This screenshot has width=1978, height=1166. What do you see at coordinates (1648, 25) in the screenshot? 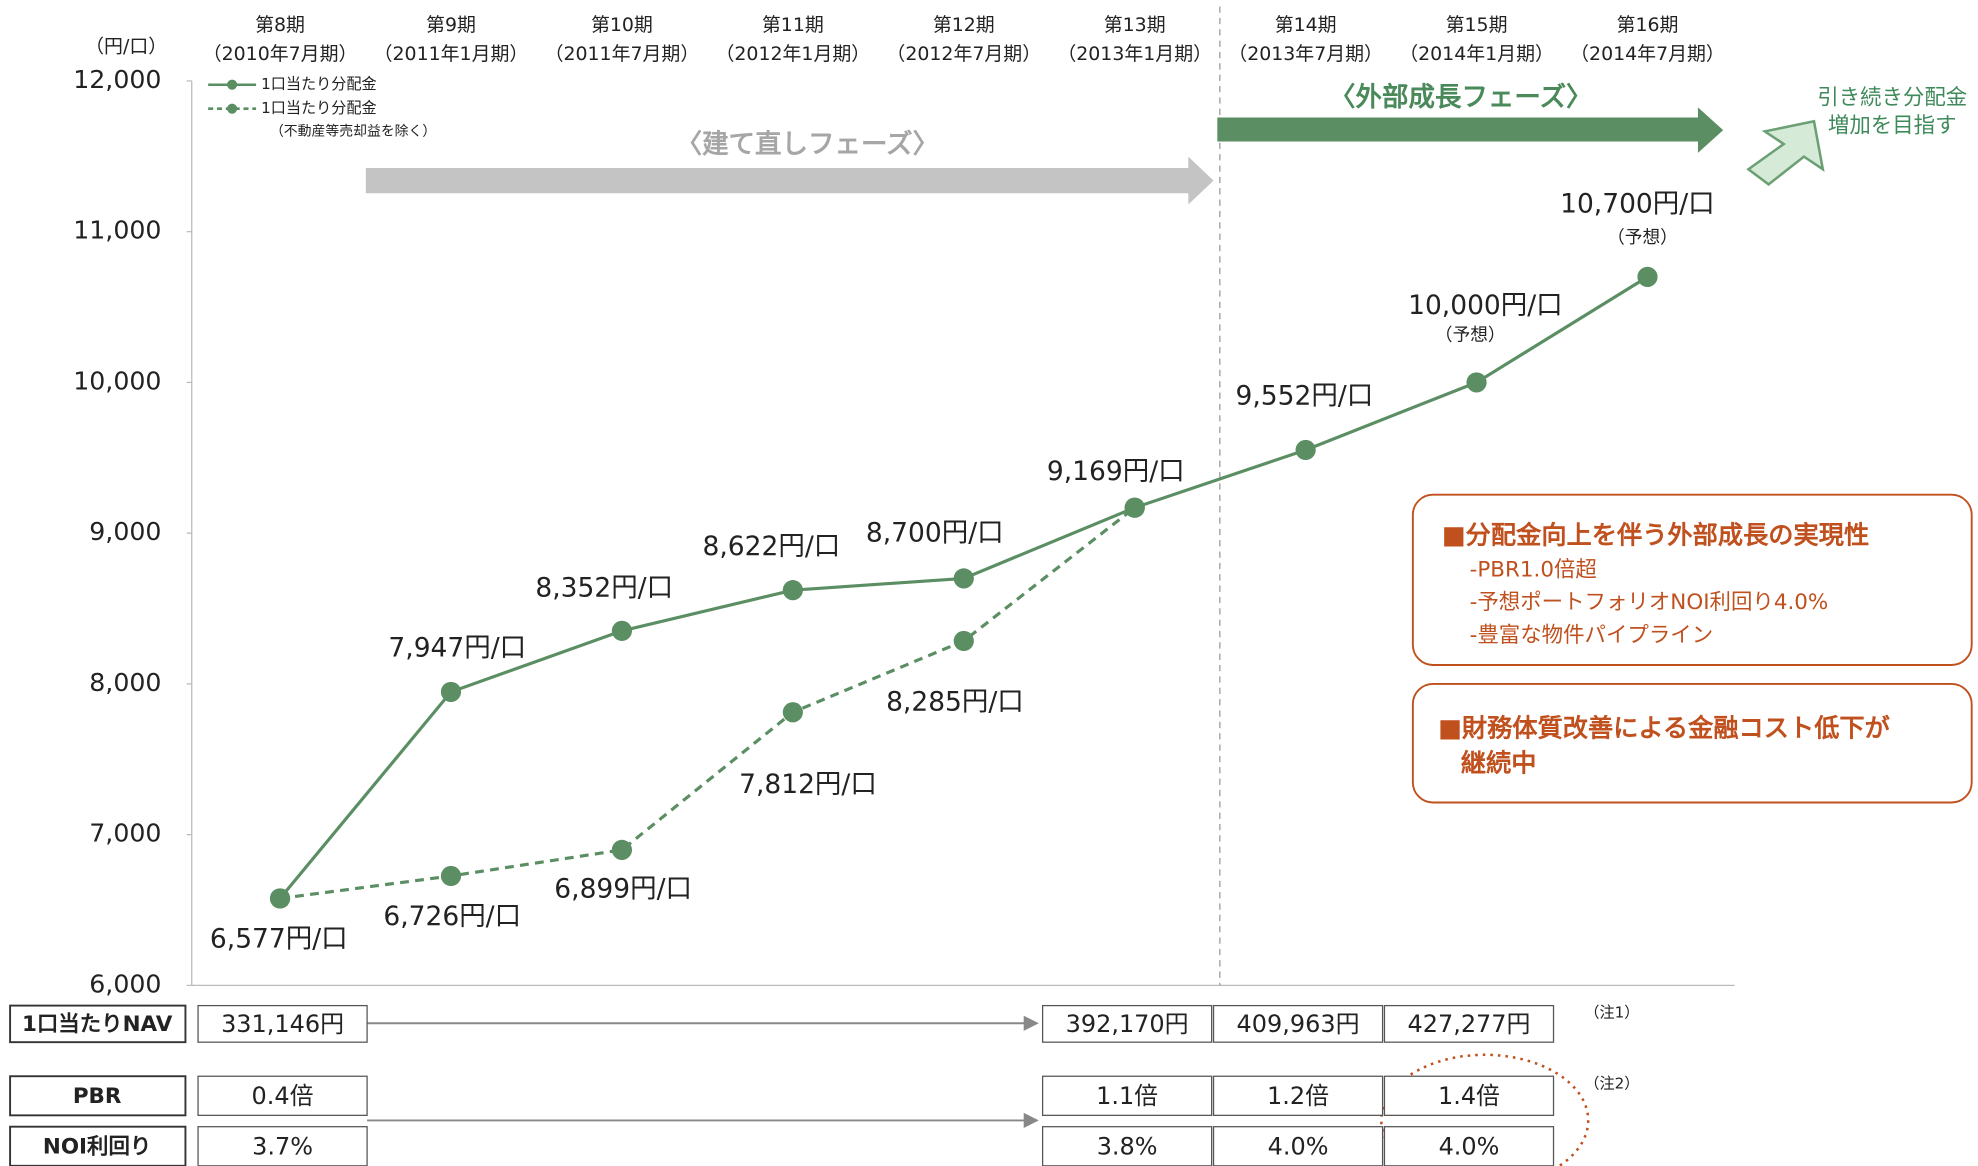
I see `x-tick-label: 第16期` at bounding box center [1648, 25].